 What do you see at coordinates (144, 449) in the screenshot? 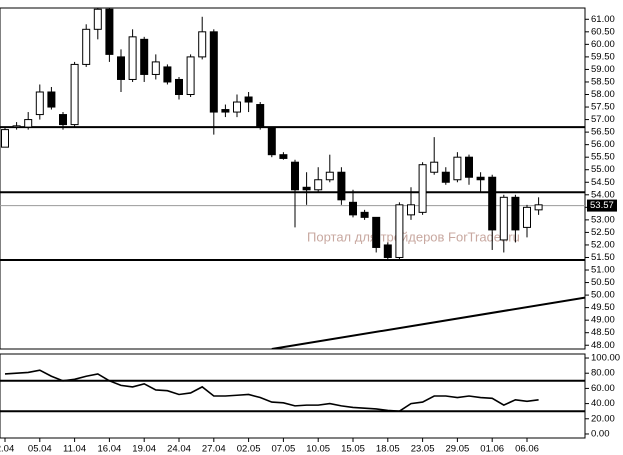
I see `x-tick-label: 19.04` at bounding box center [144, 449].